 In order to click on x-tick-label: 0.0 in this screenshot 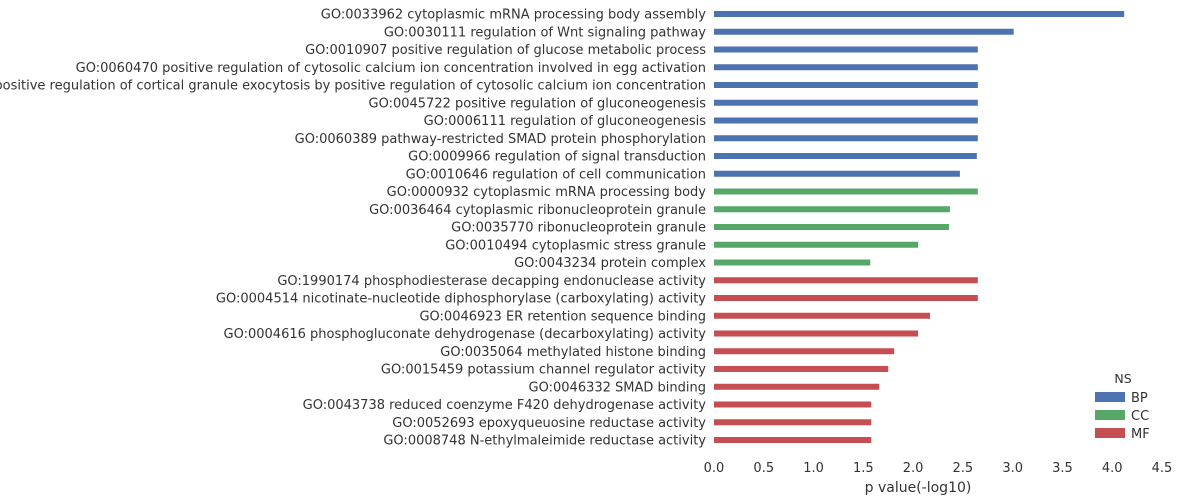, I will do `click(714, 468)`.